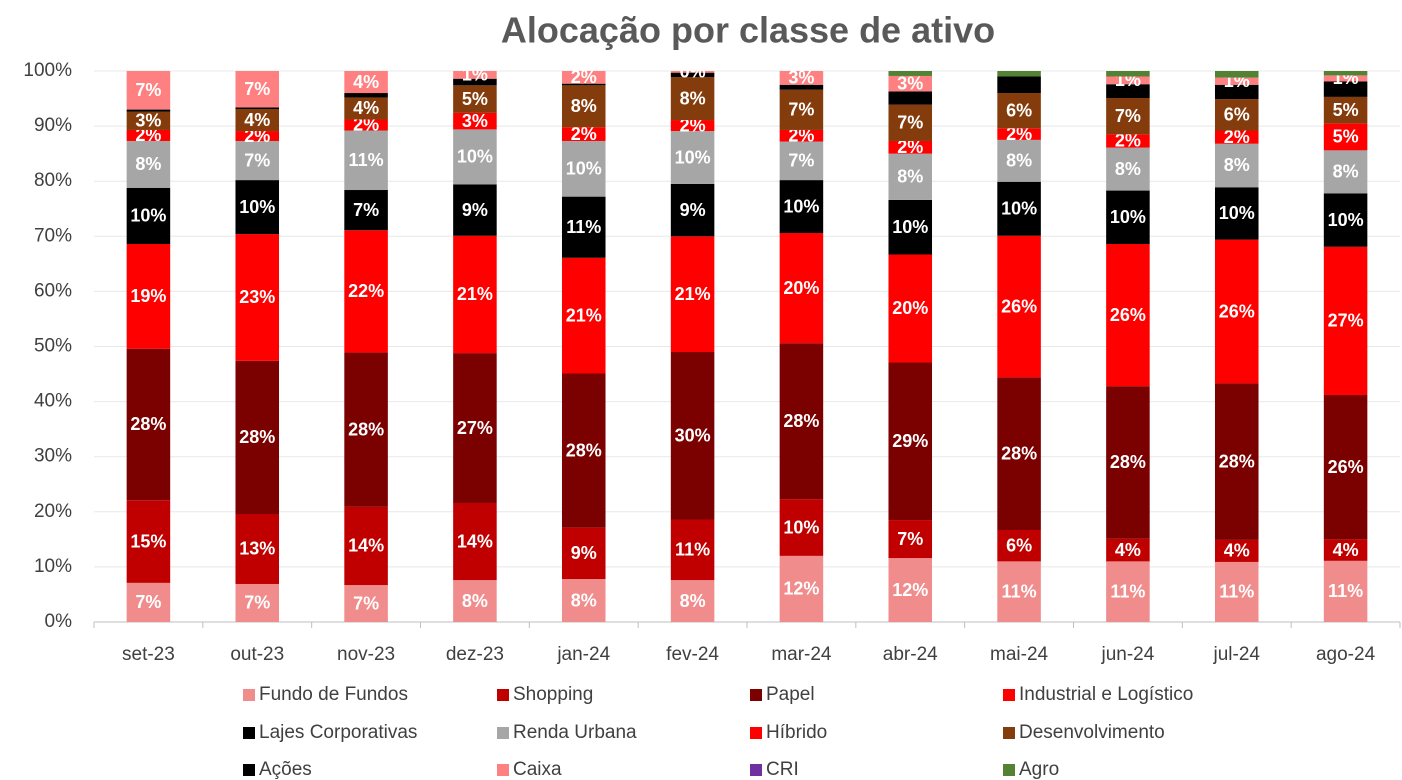  What do you see at coordinates (333, 694) in the screenshot?
I see `legend-label: Fundo de Fundos` at bounding box center [333, 694].